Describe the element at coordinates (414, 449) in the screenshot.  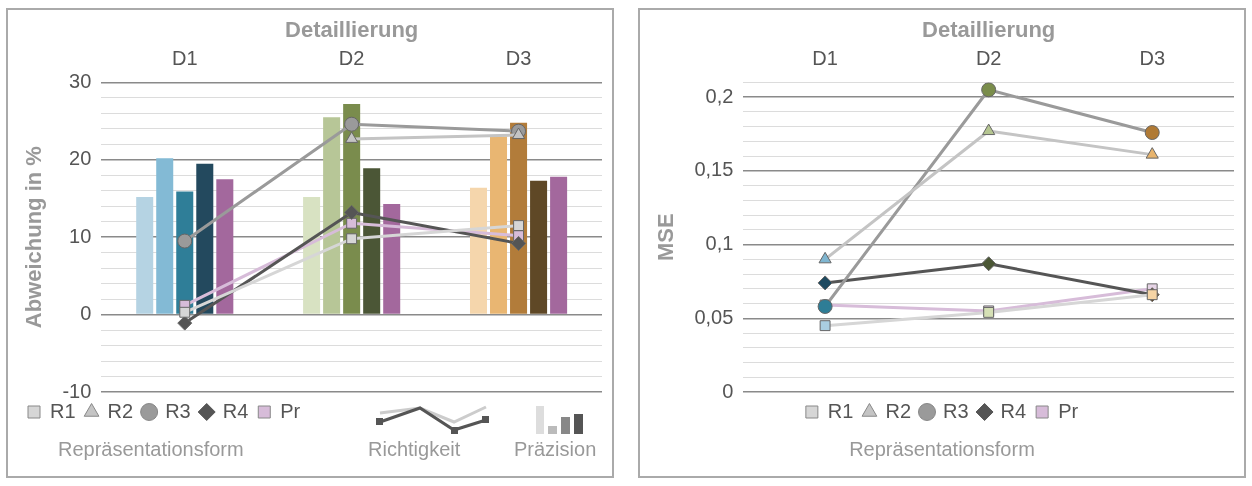
I see `text: Richtigkeit` at that location.